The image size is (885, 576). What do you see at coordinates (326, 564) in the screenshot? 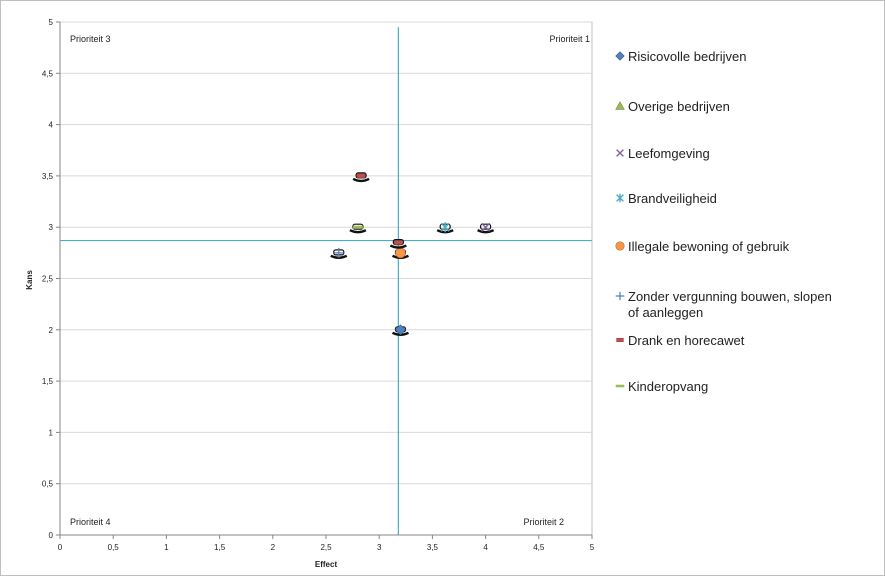
I see `x-axis-title: Effect` at bounding box center [326, 564].